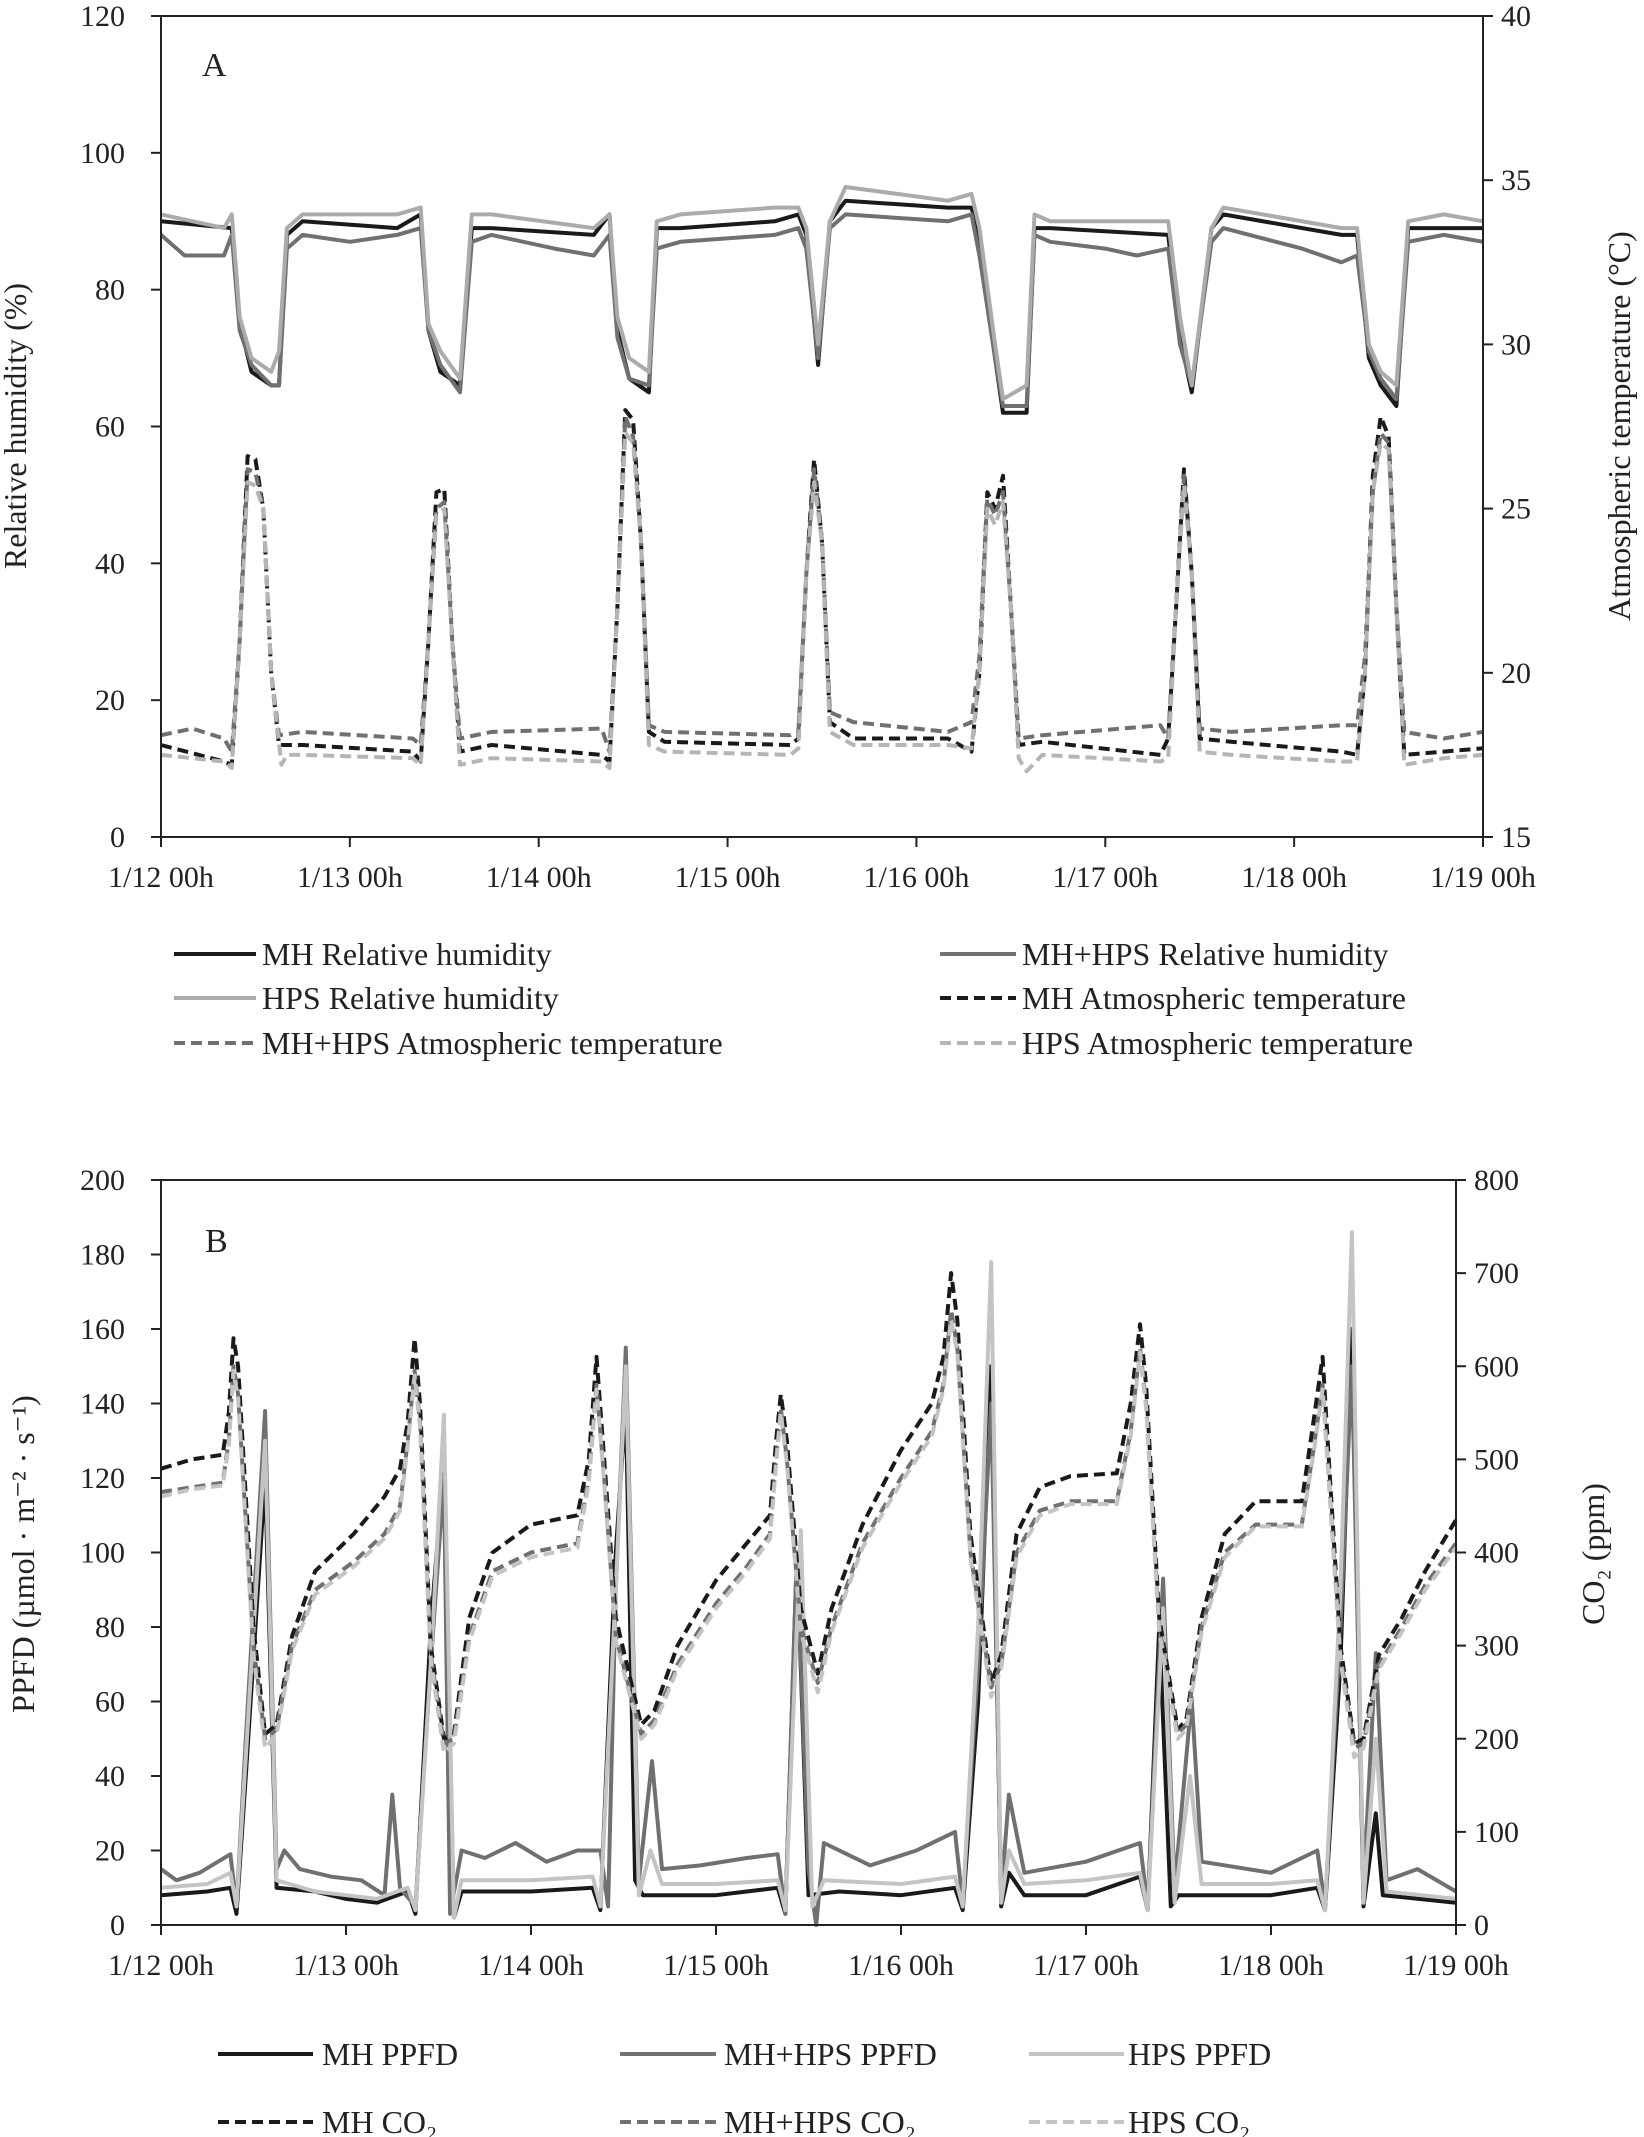  What do you see at coordinates (1516, 16) in the screenshot?
I see `y-tick-label-right: 40` at bounding box center [1516, 16].